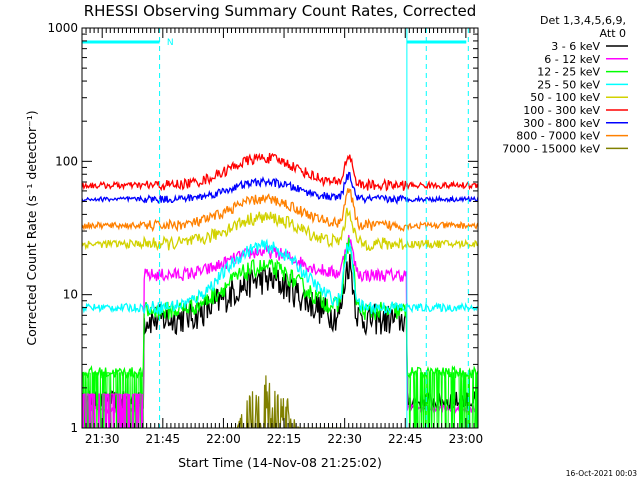 This screenshot has width=640, height=480. Describe the element at coordinates (613, 33) in the screenshot. I see `legend-header-line2: Att 0` at that location.